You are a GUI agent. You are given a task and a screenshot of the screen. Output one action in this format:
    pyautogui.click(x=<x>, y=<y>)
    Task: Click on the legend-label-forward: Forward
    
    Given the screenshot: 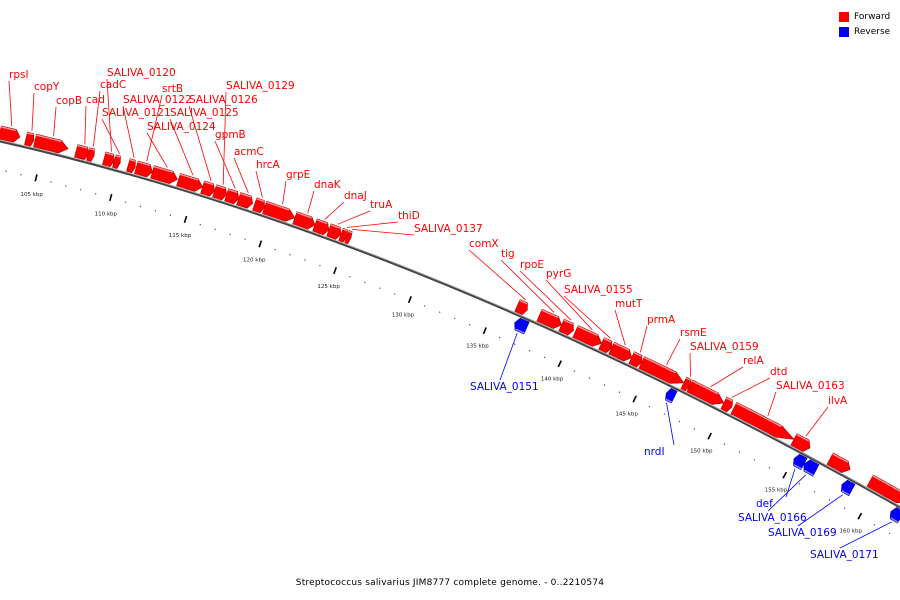 What is the action you would take?
    pyautogui.click(x=872, y=16)
    